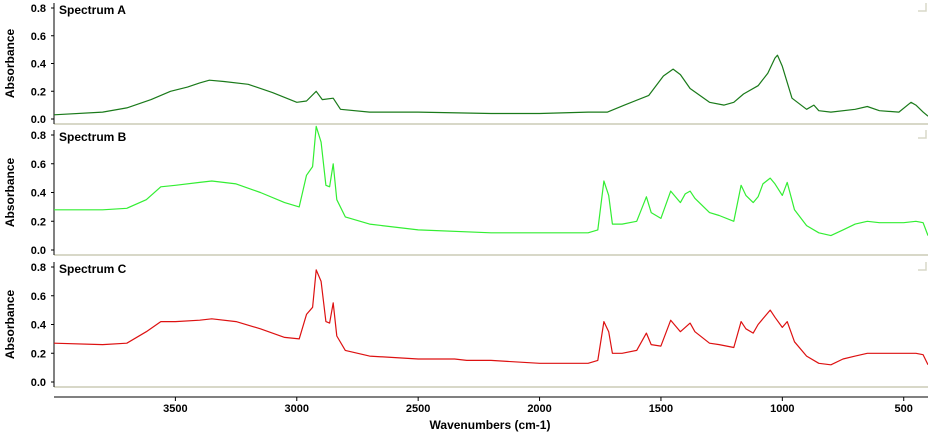  I want to click on x-tick-label: 500, so click(904, 409).